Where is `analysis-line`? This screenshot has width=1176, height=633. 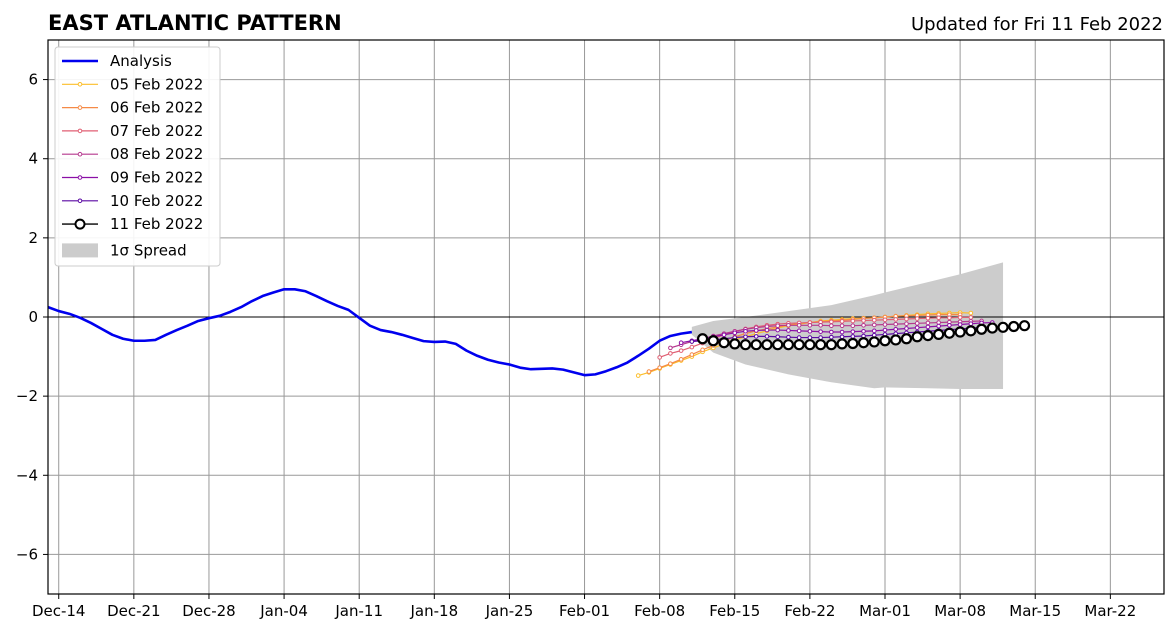 analysis-line is located at coordinates (370, 332).